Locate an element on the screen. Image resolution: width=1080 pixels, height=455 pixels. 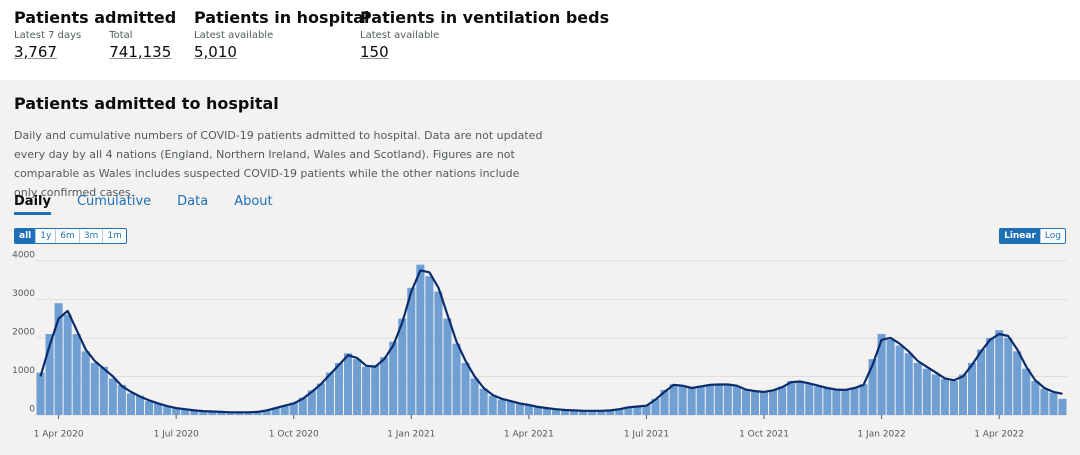
range-button: 1m is located at coordinates (114, 236).